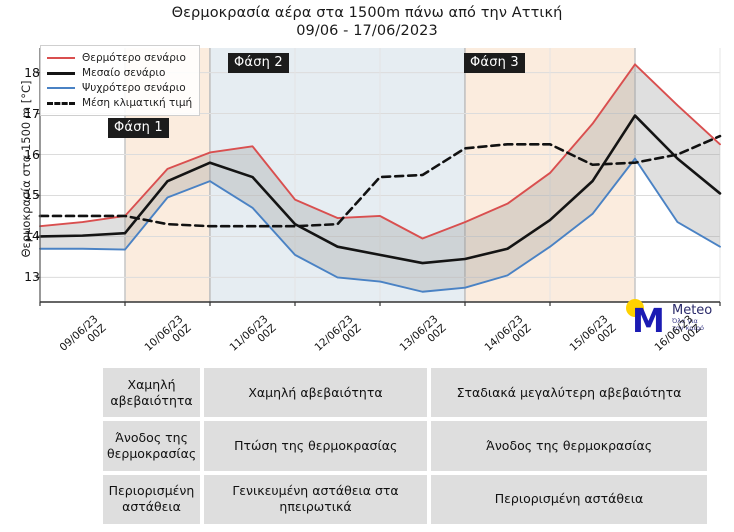 The height and width of the screenshot is (532, 734). Describe the element at coordinates (138, 128) in the screenshot. I see `phase-1-tag: Φάση 1` at that location.